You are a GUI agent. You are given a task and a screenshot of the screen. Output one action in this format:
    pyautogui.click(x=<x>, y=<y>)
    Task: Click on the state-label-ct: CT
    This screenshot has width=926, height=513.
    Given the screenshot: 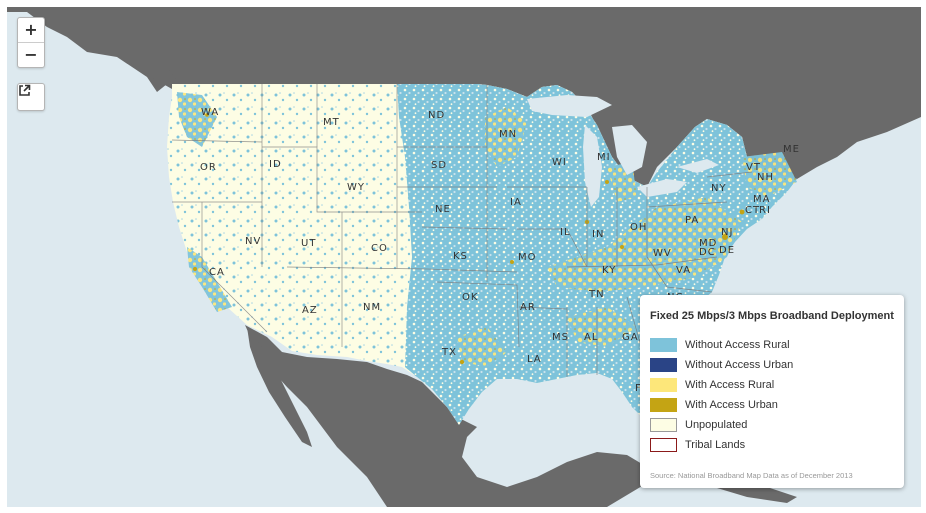 What is the action you would take?
    pyautogui.click(x=753, y=210)
    